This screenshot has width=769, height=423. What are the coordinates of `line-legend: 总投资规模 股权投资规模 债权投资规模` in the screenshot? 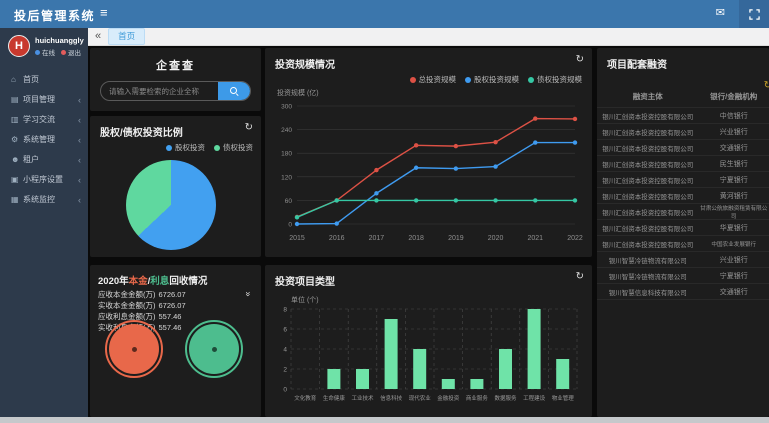 It's located at (495, 79).